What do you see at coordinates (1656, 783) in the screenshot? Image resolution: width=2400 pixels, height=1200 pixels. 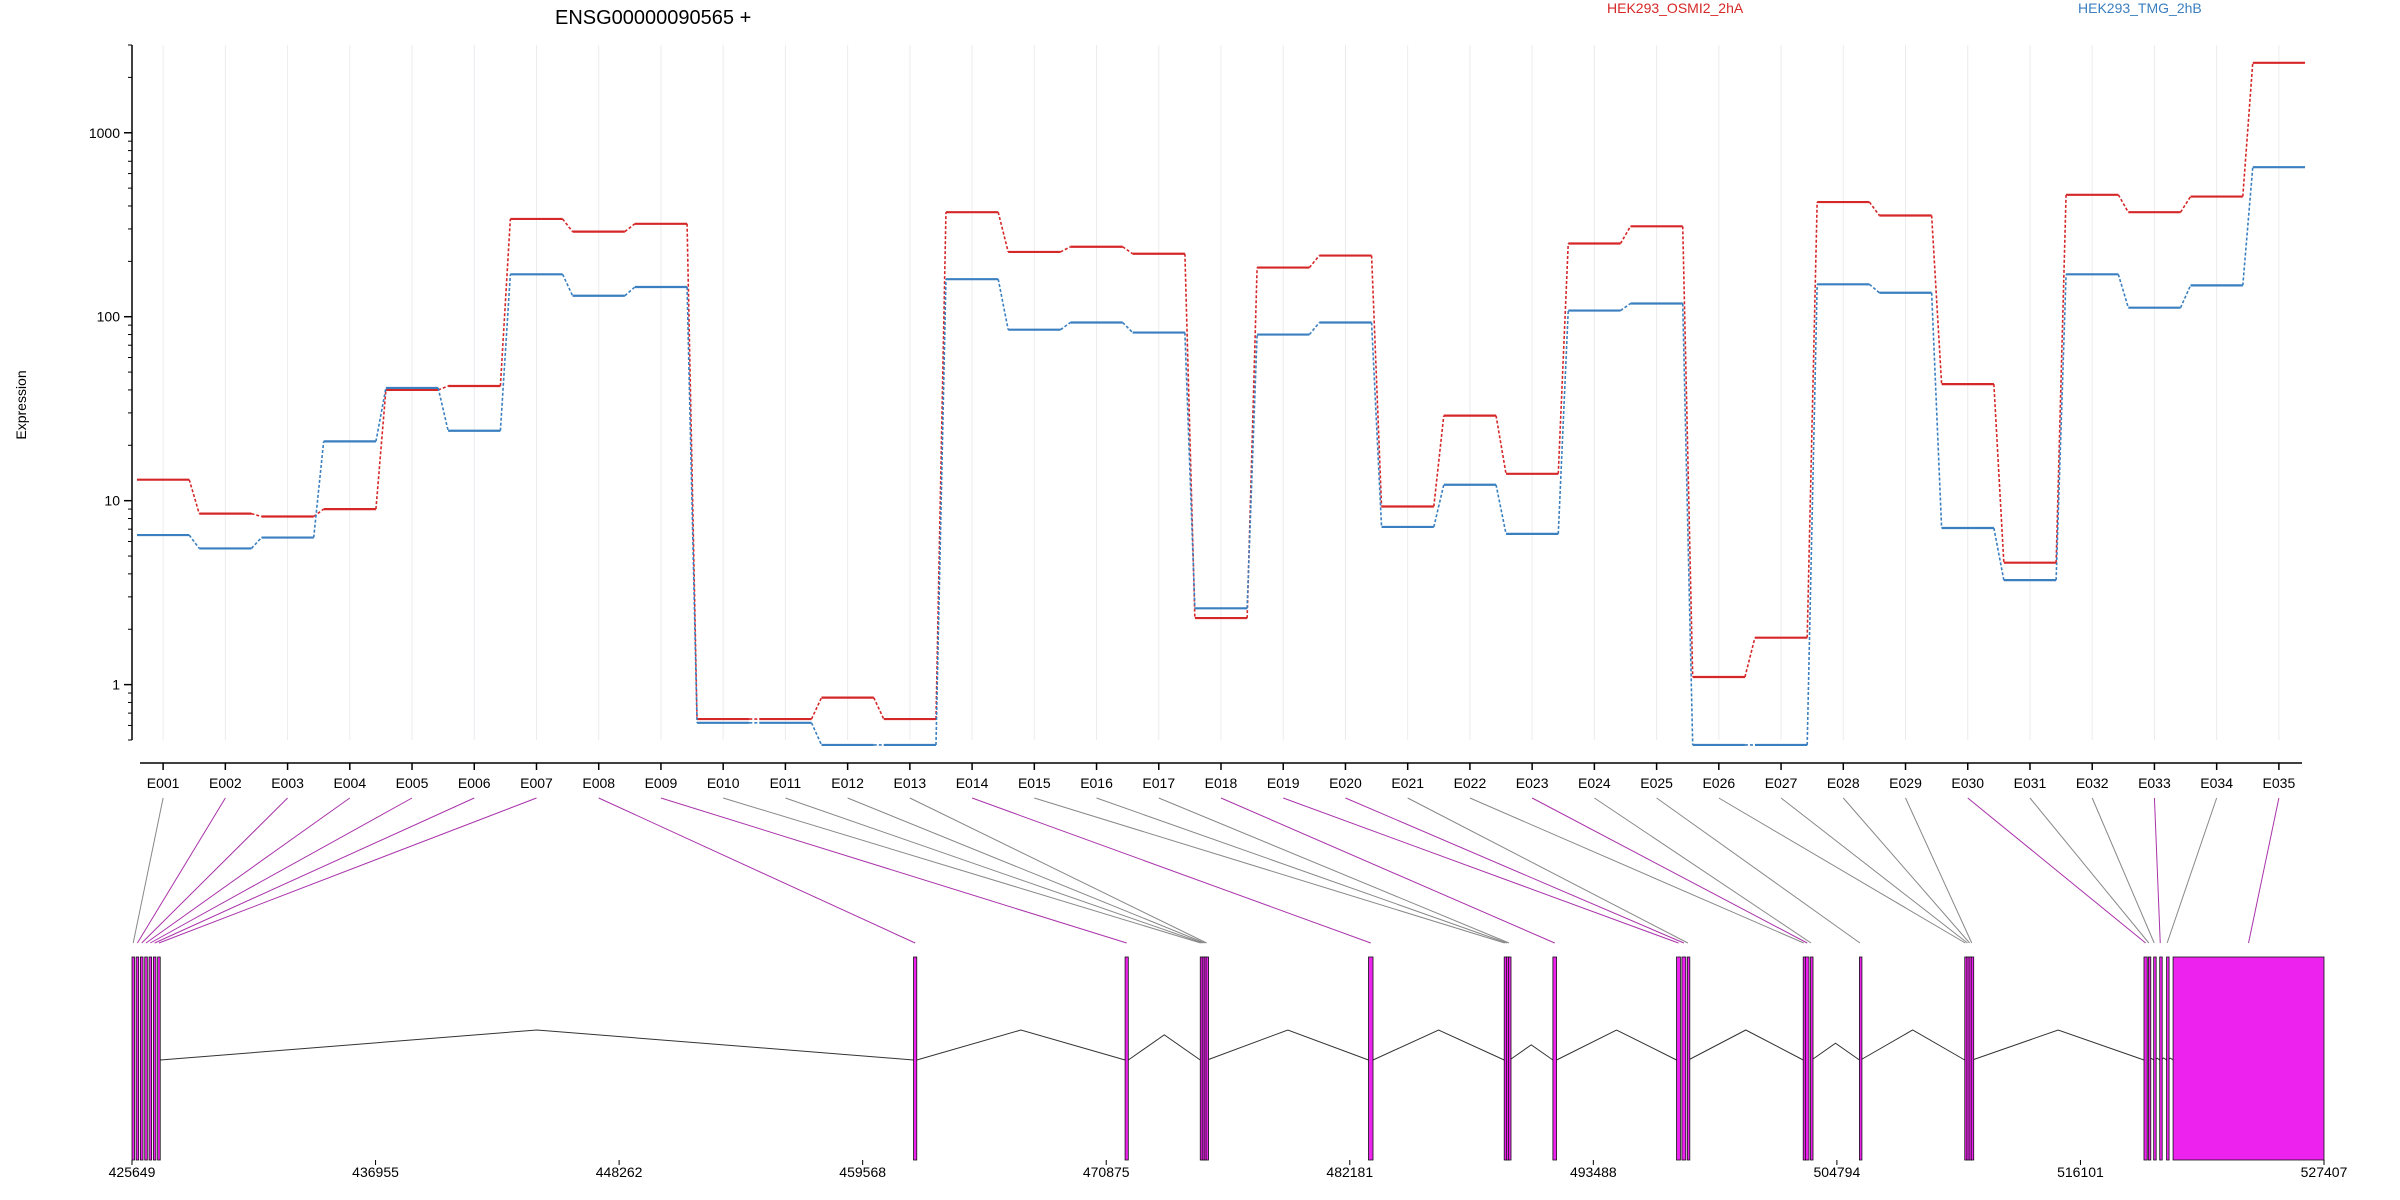 I see `x-tick-label: E025` at bounding box center [1656, 783].